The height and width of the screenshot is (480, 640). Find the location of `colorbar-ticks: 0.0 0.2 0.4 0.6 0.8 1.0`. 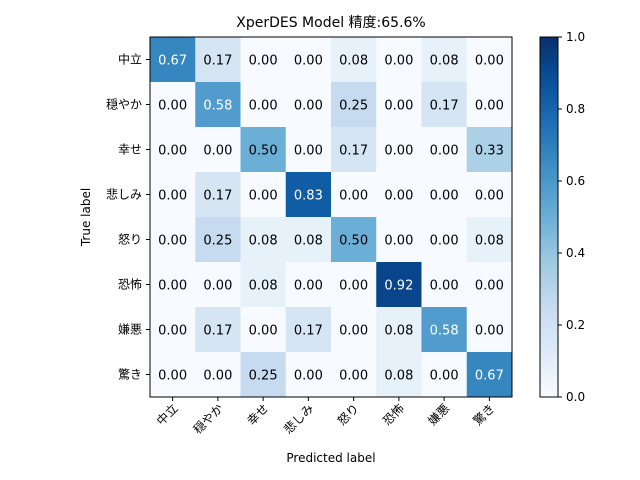

colorbar-ticks: 0.0 0.2 0.4 0.6 0.8 1.0 is located at coordinates (571, 217).